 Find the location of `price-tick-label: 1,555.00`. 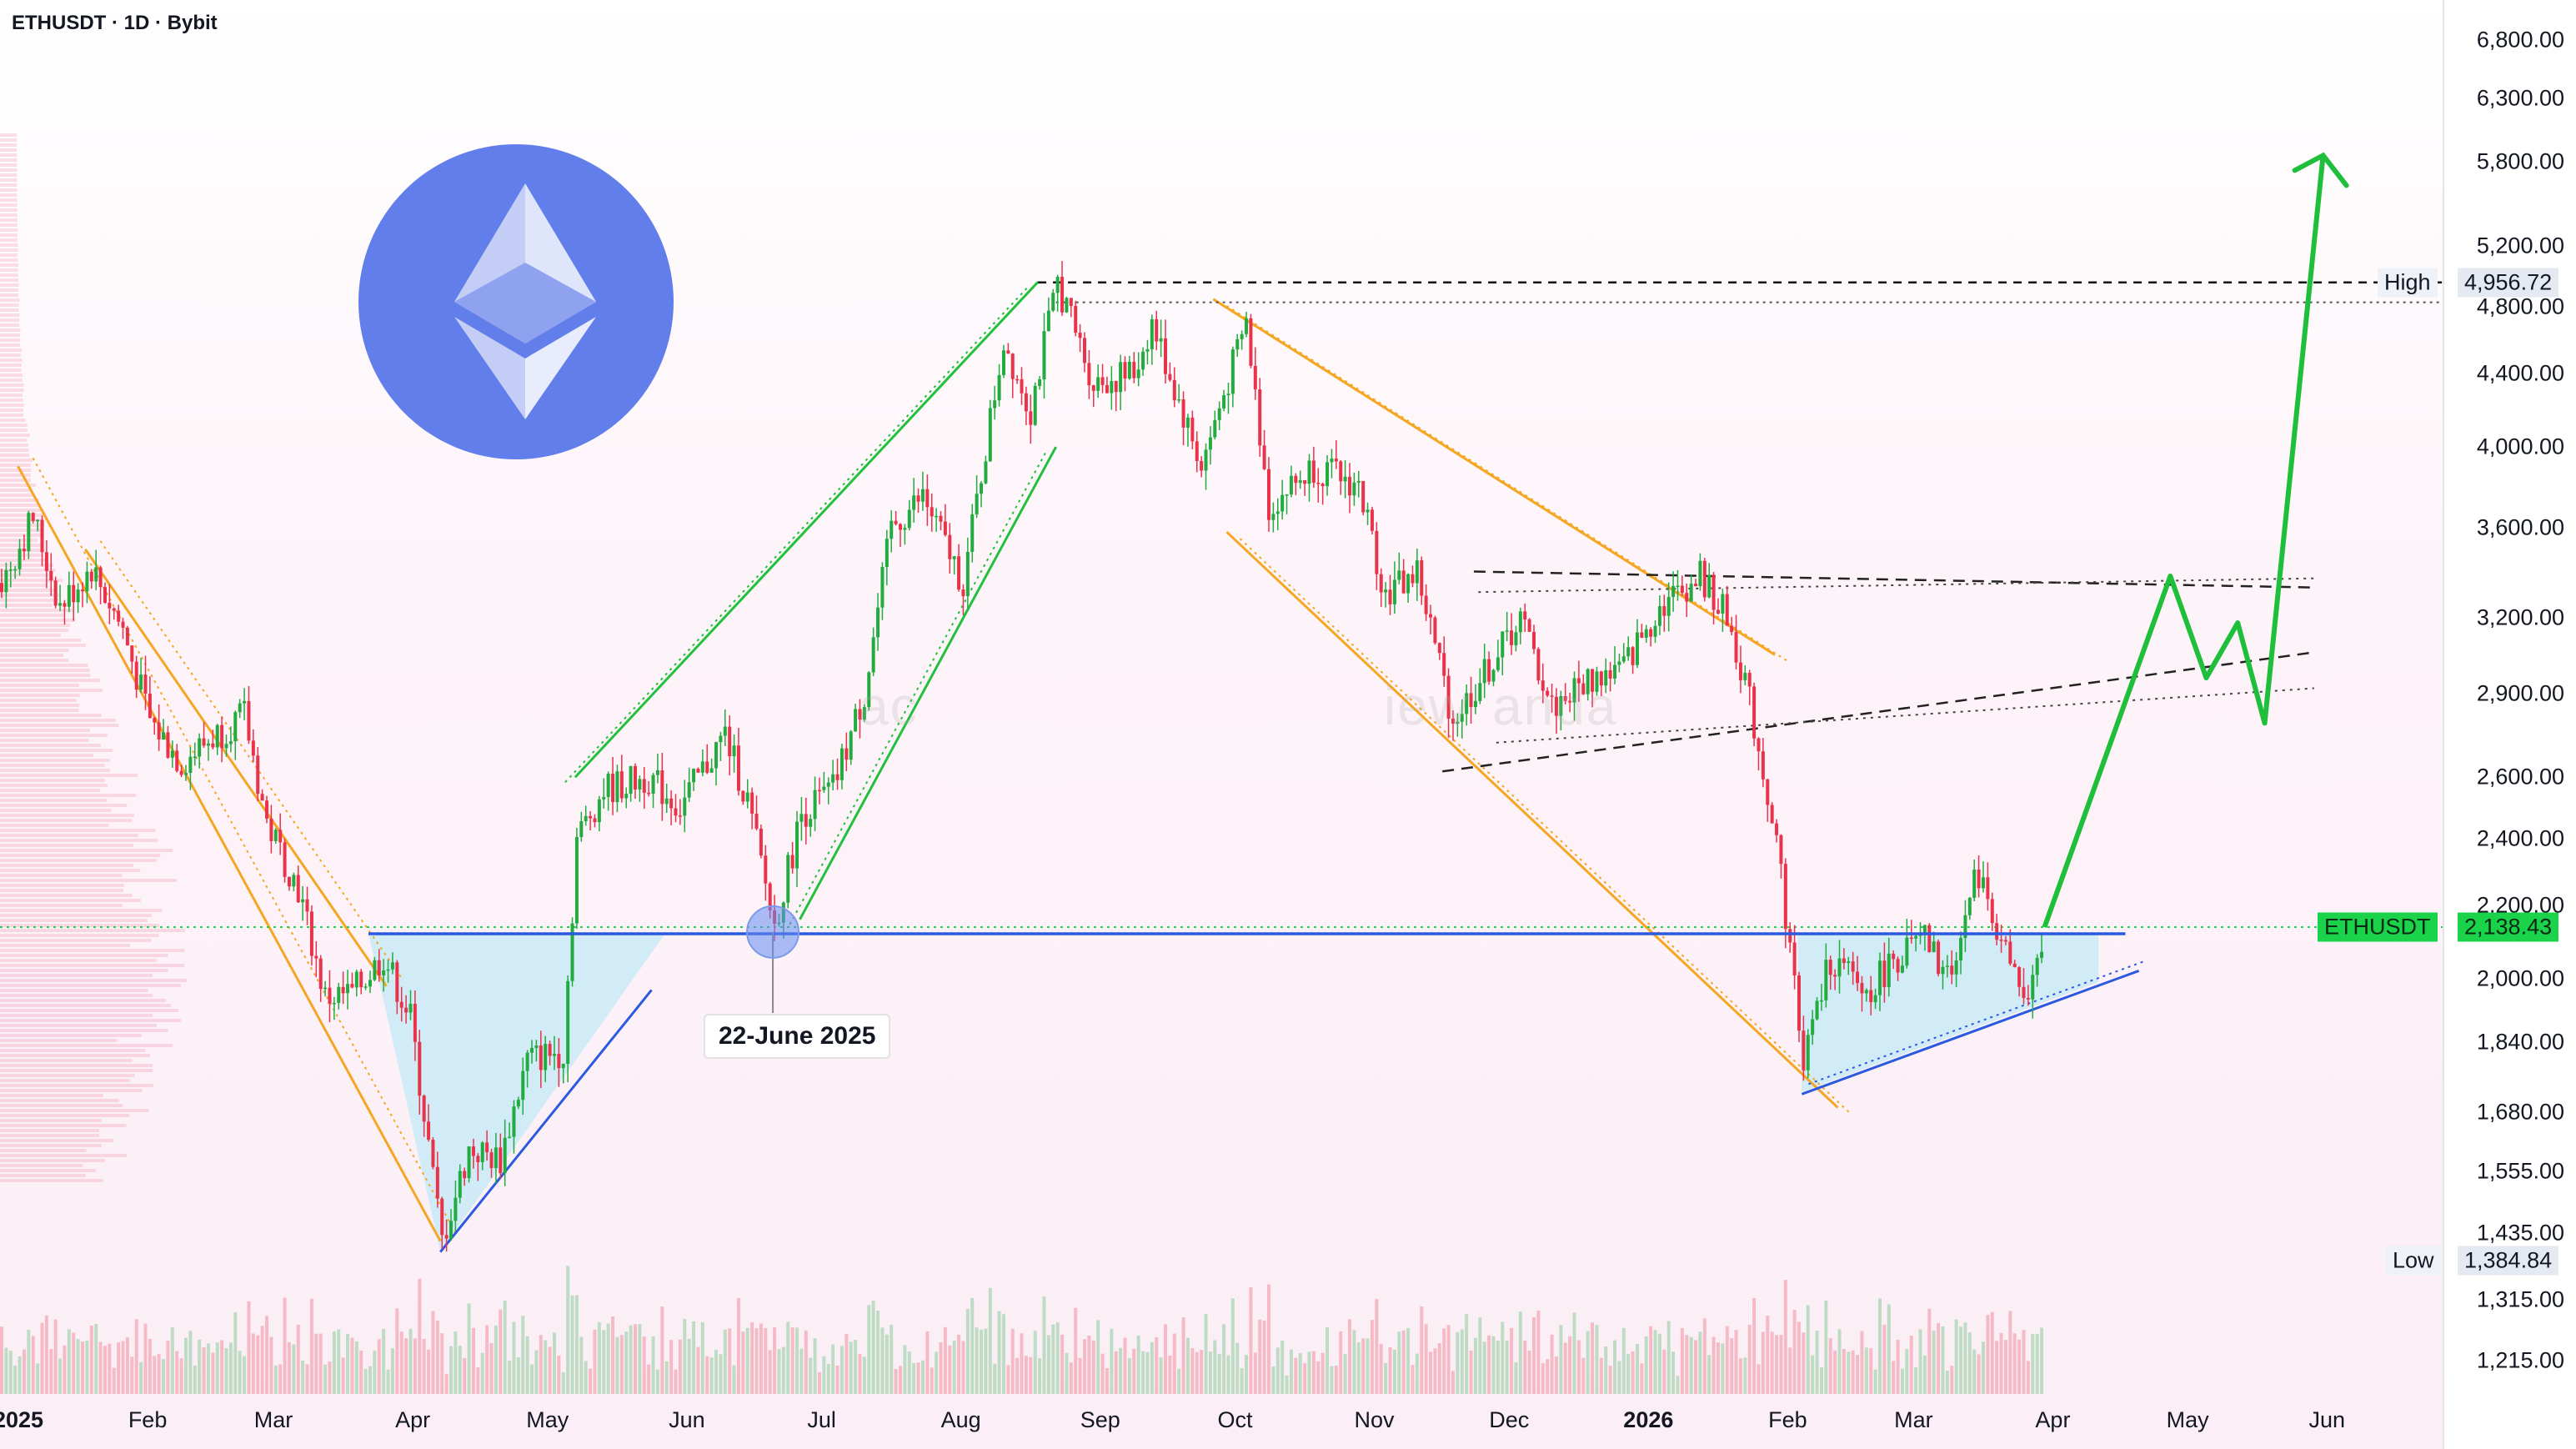

price-tick-label: 1,555.00 is located at coordinates (2520, 1171).